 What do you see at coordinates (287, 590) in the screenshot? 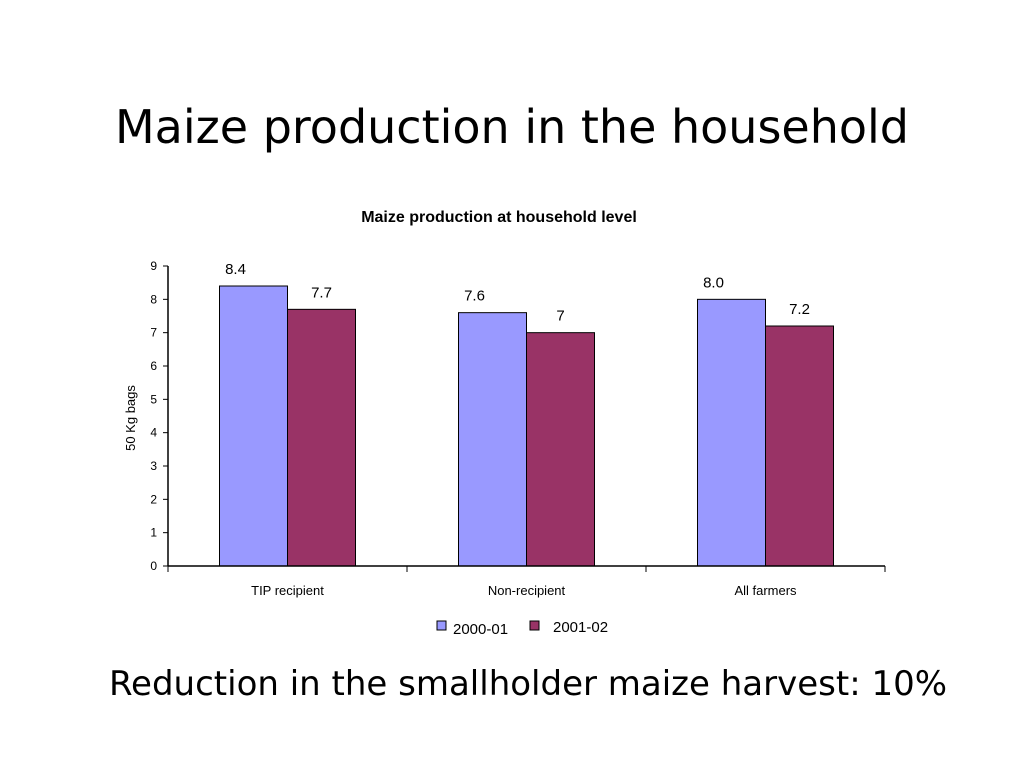
I see `x-category-label: TIP recipient` at bounding box center [287, 590].